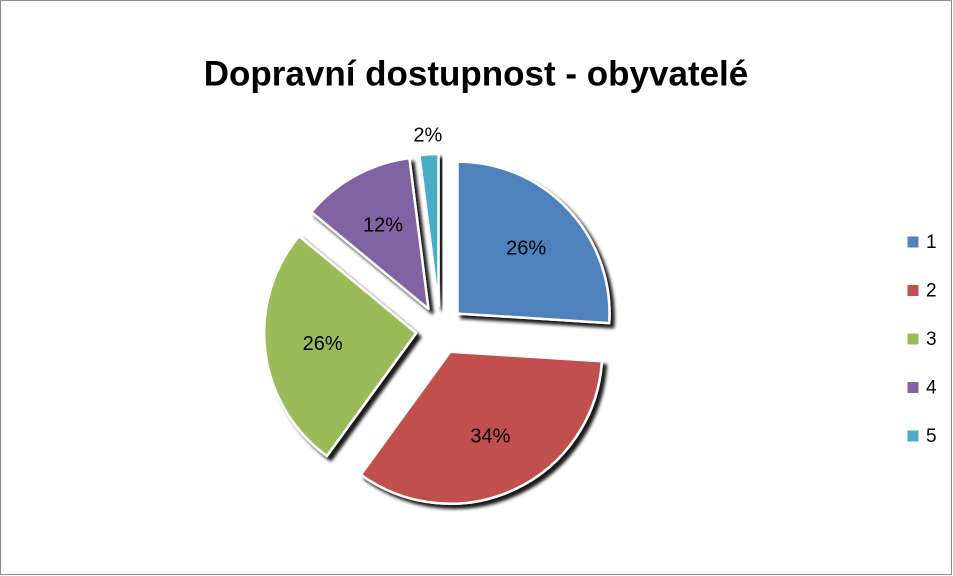 This screenshot has width=953, height=576. I want to click on legend-label: 2, so click(931, 291).